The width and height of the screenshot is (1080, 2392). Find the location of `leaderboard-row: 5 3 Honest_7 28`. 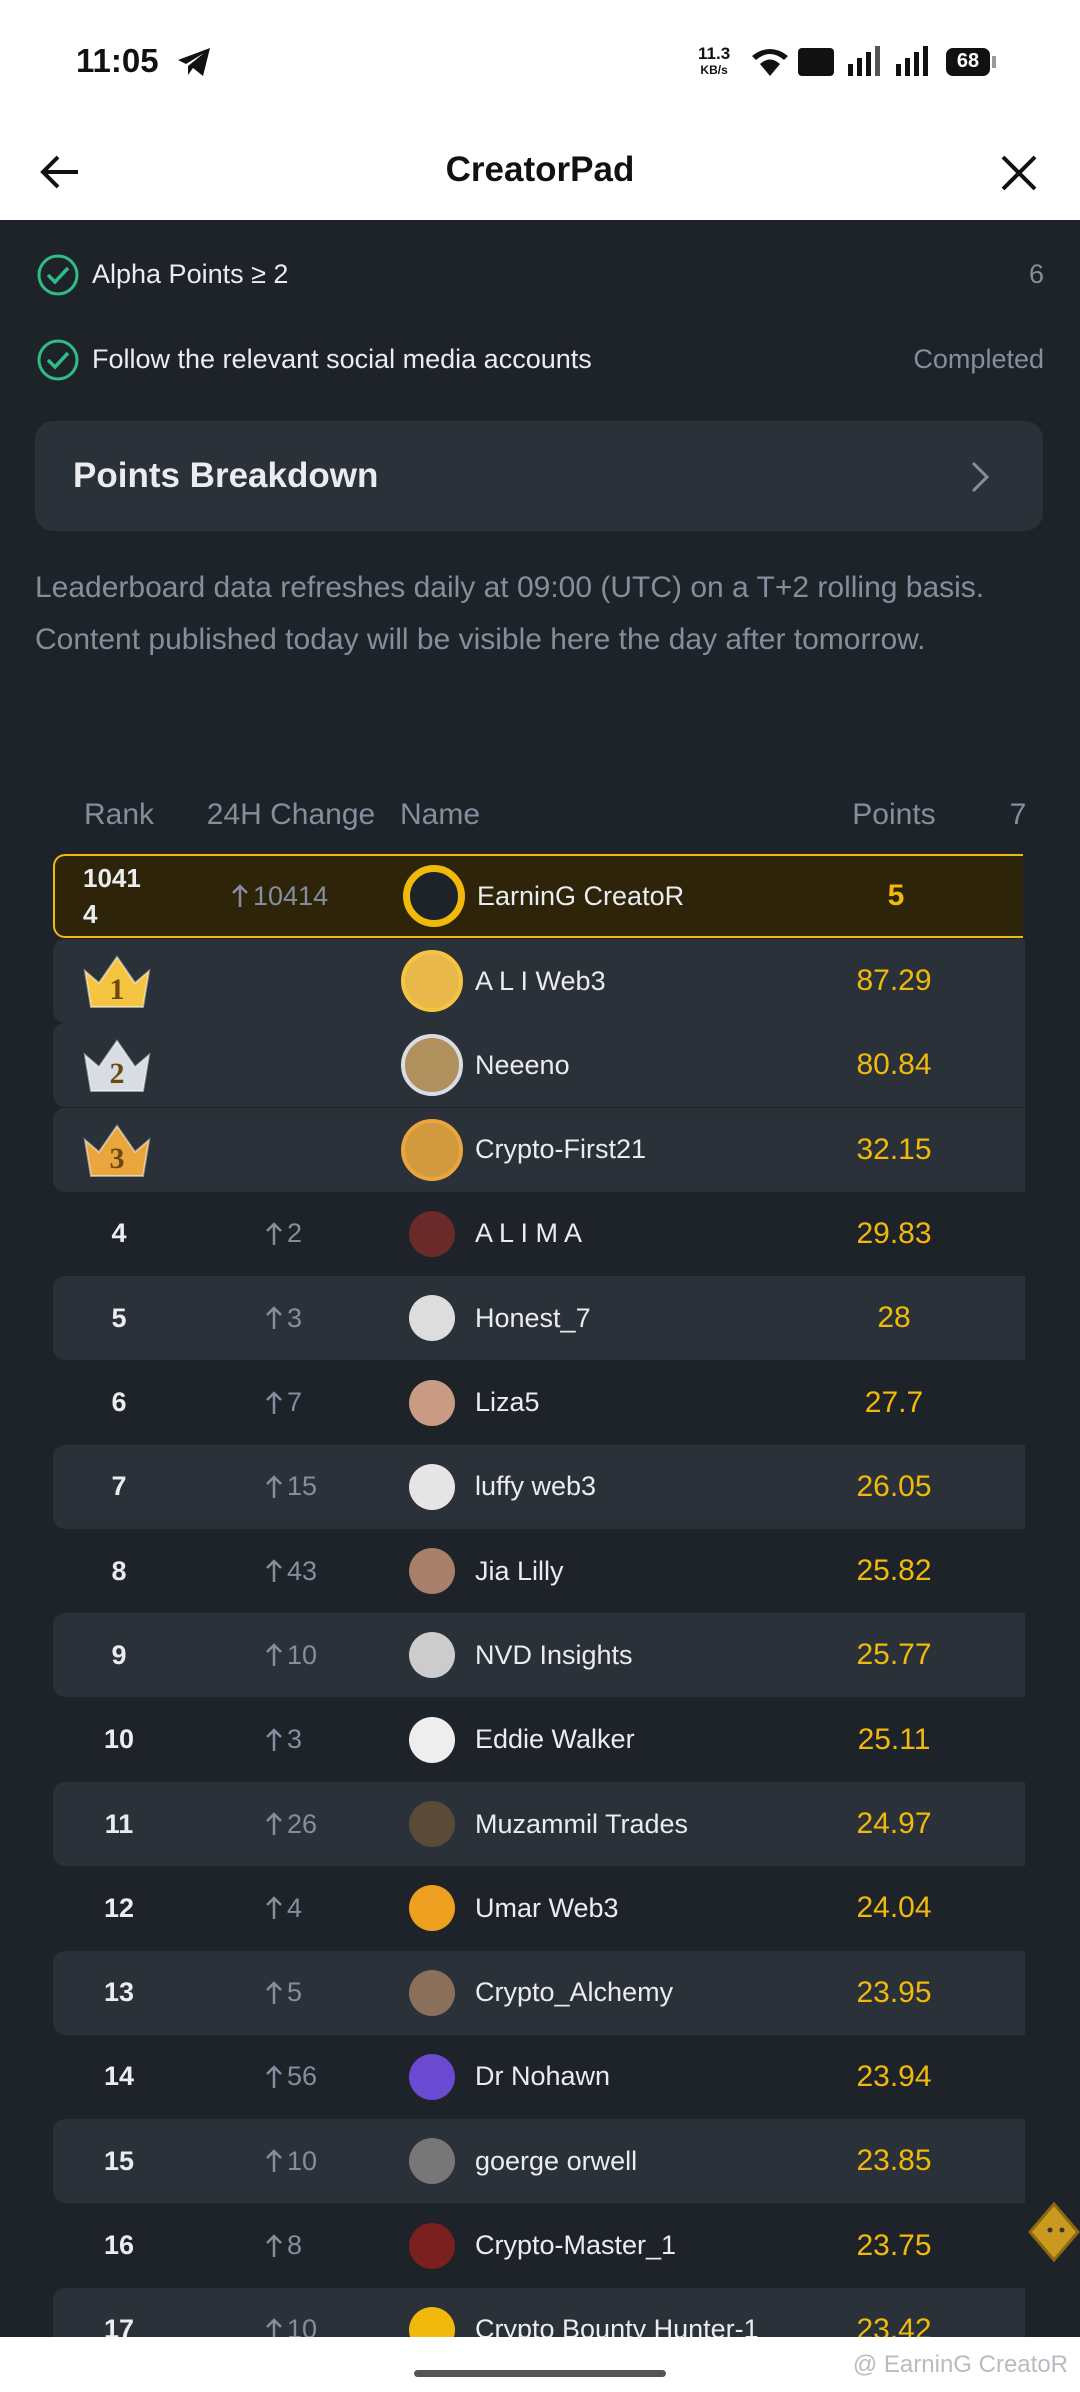

leaderboard-row: 5 3 Honest_7 28 is located at coordinates (539, 1318).